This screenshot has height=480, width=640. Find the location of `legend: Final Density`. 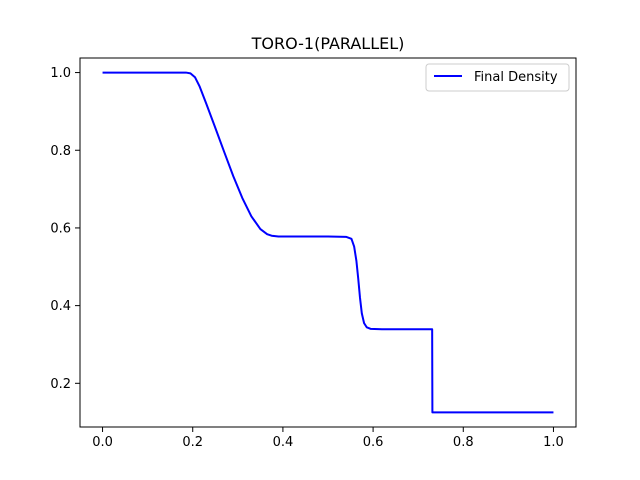

legend: Final Density is located at coordinates (497, 77).